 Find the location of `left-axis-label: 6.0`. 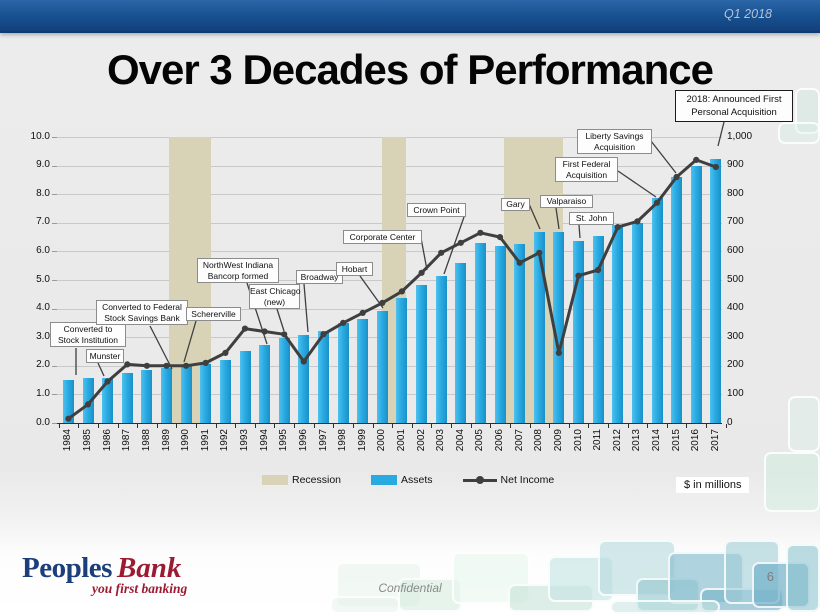

left-axis-label: 6.0 is located at coordinates (43, 250).